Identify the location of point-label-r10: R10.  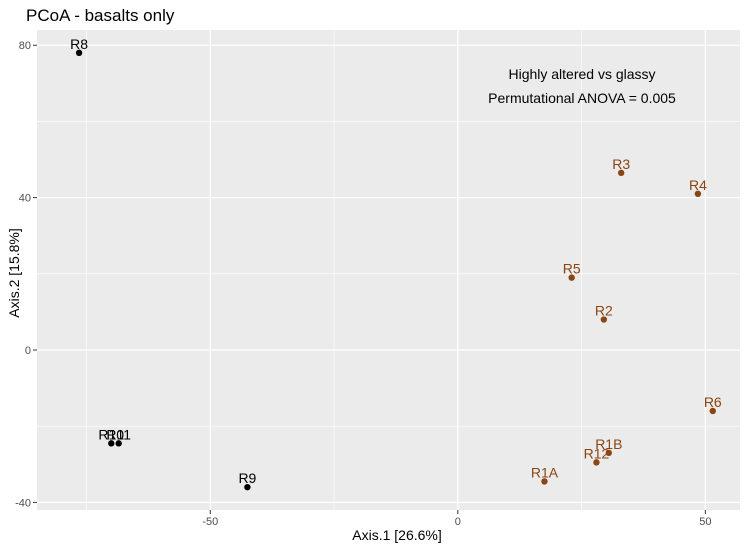
(111, 434).